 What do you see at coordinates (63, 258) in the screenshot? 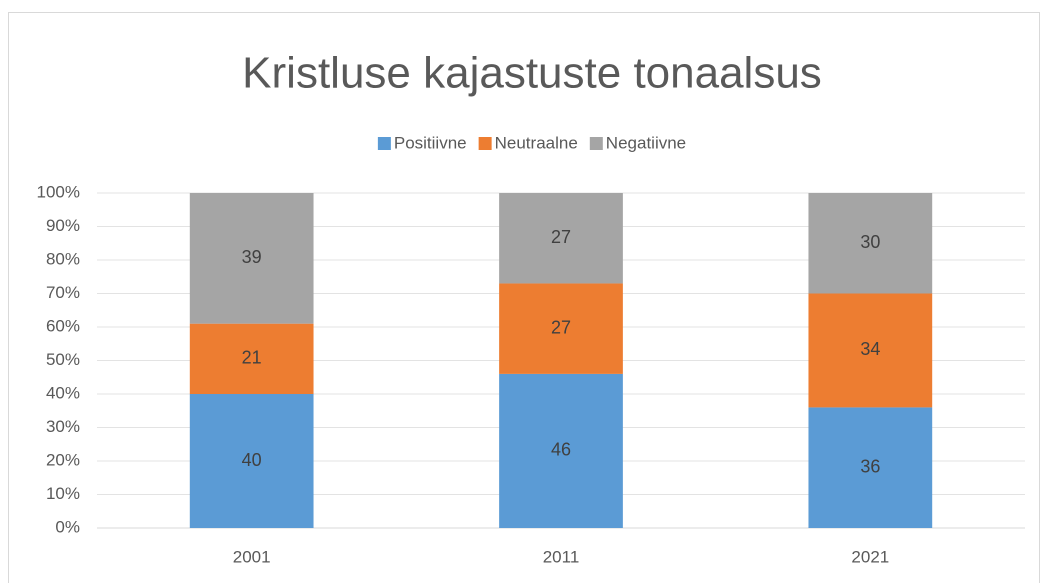
I see `y-tick-label: 80%` at bounding box center [63, 258].